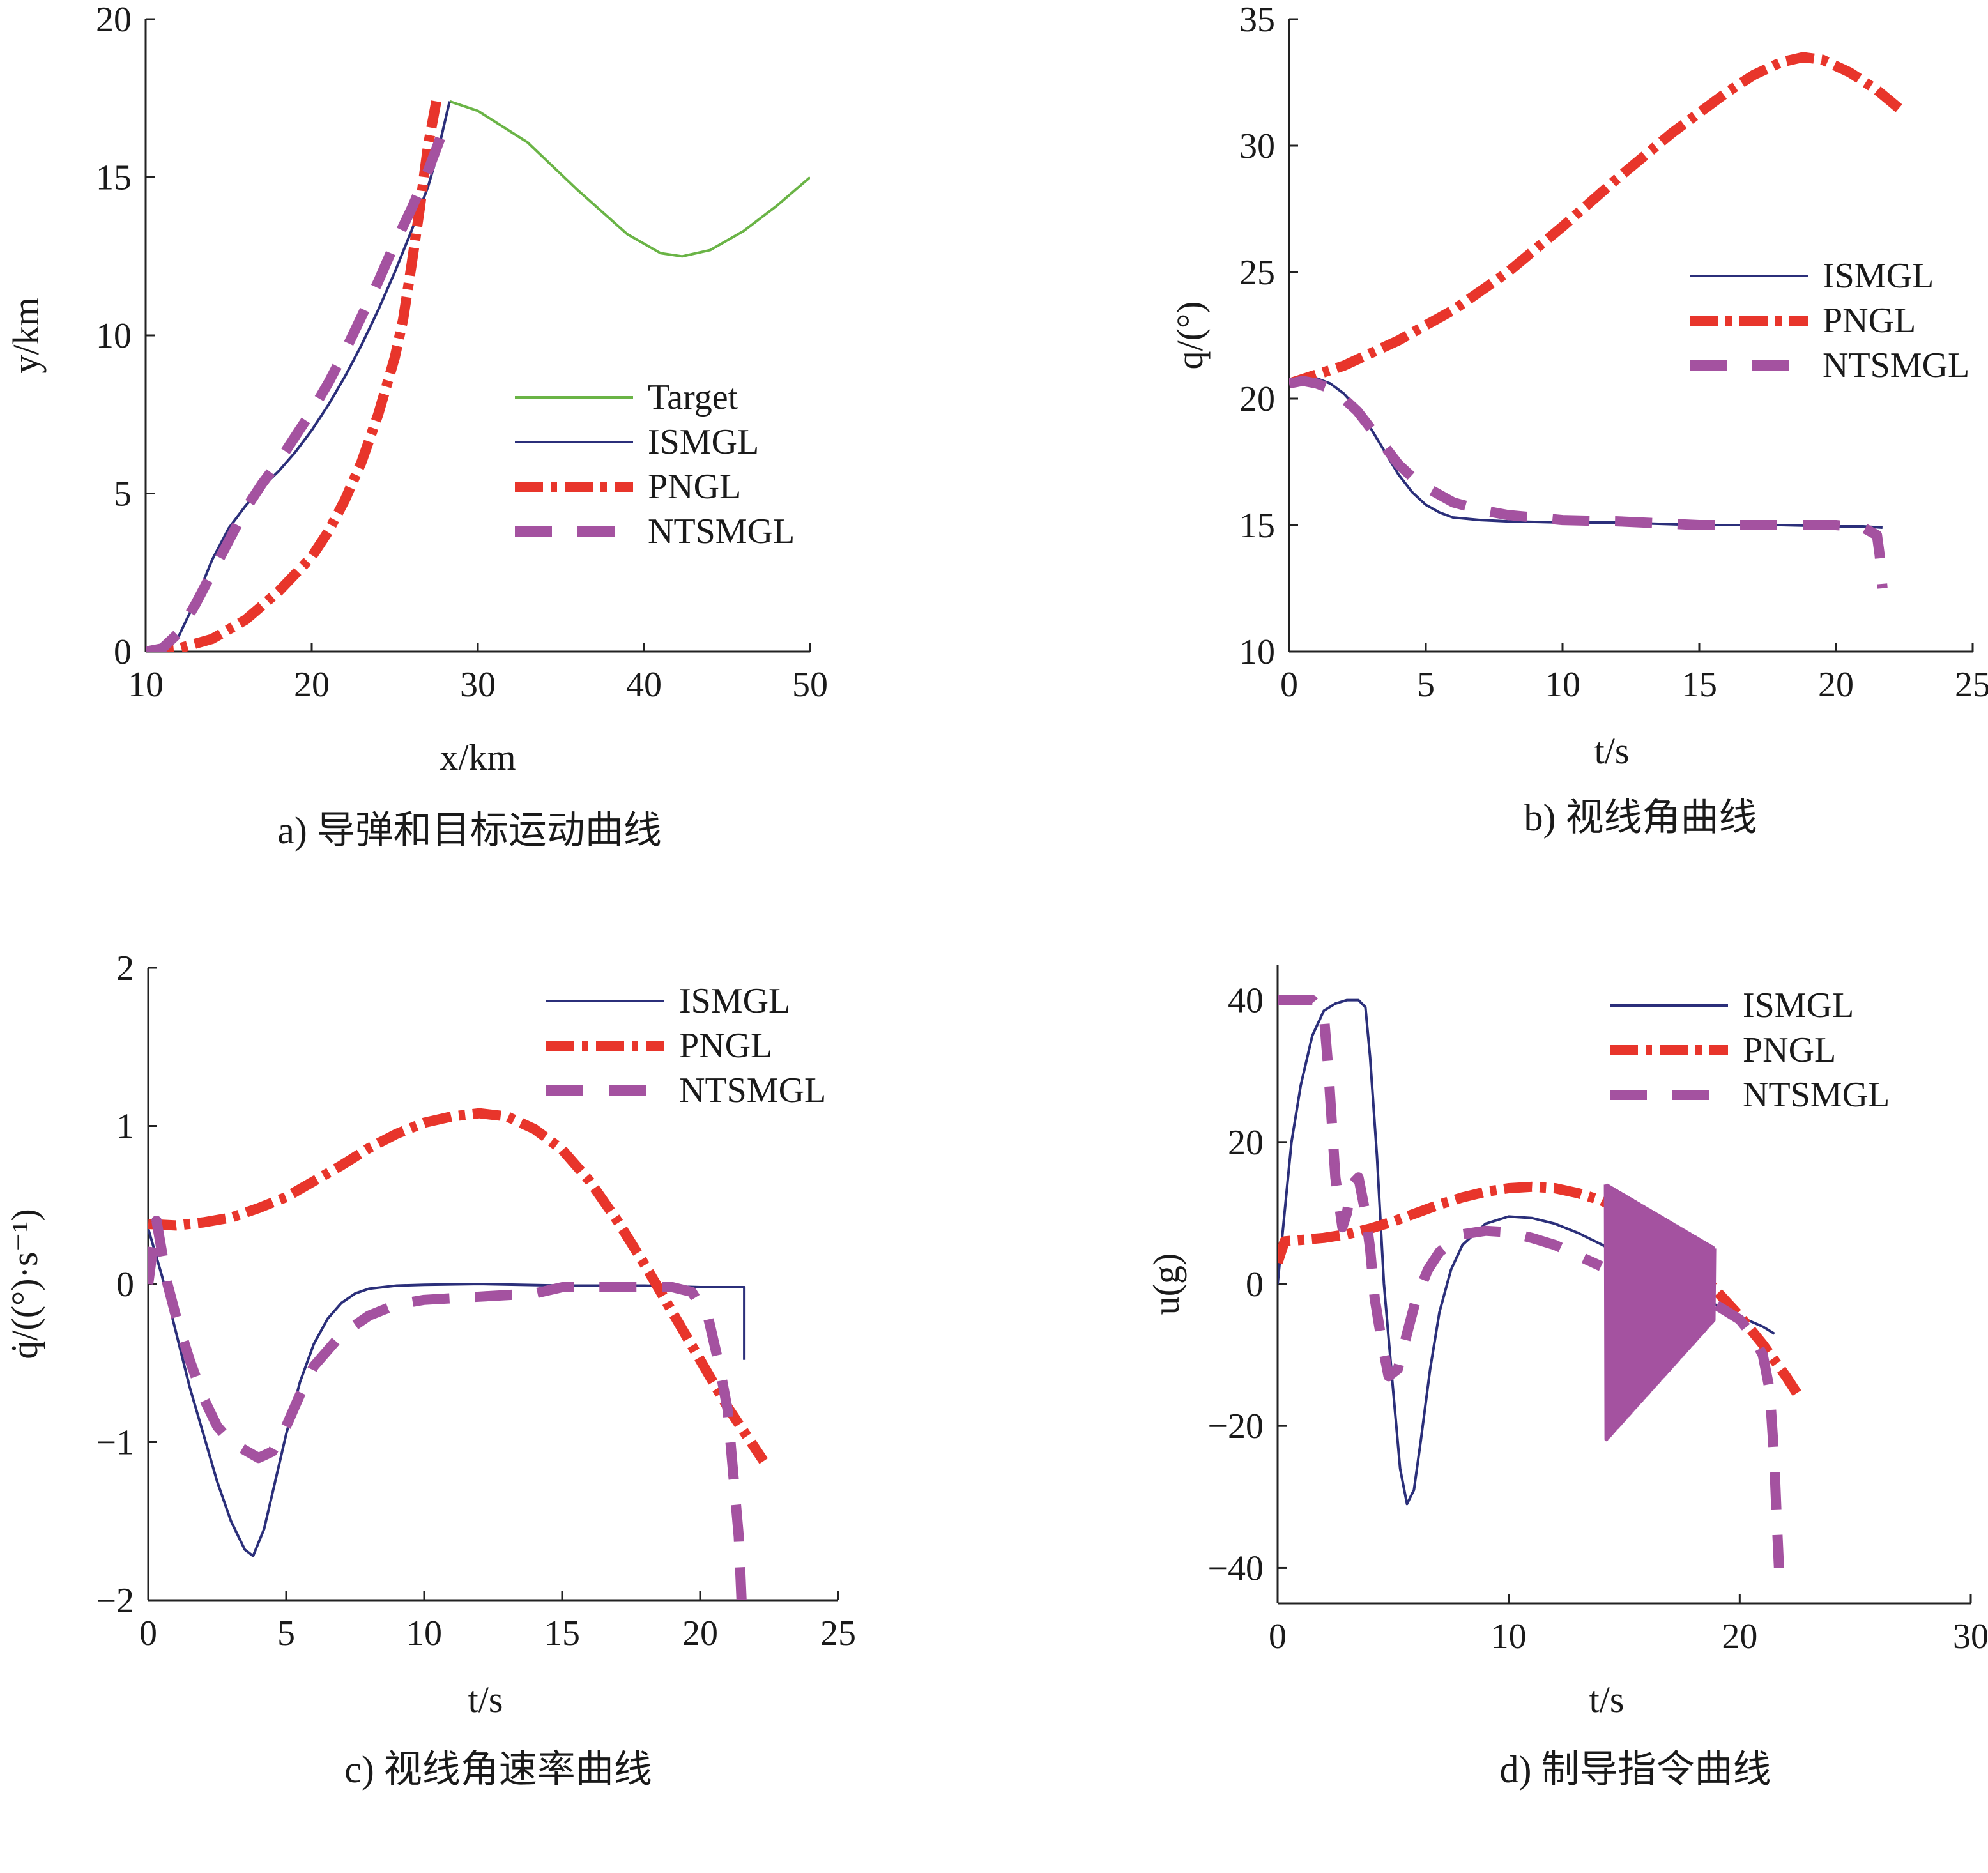  I want to click on panel-d-ticks: 0 10 20 30 −40 −20 0 20 40, so click(1598, 1318).